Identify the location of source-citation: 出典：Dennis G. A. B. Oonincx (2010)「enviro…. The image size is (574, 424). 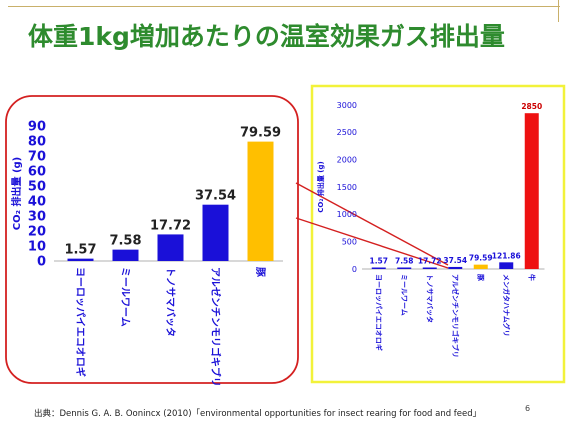
(258, 414).